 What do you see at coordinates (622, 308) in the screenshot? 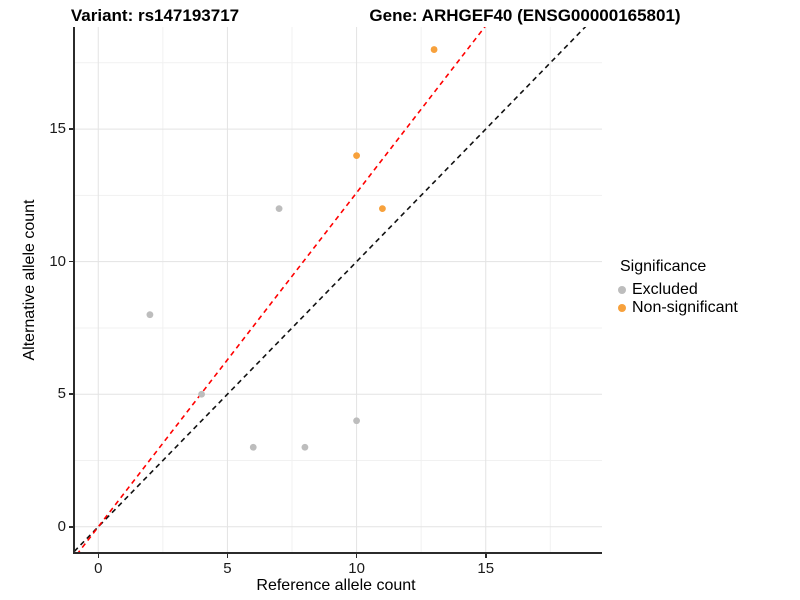
I see `non-significant-dot-icon` at bounding box center [622, 308].